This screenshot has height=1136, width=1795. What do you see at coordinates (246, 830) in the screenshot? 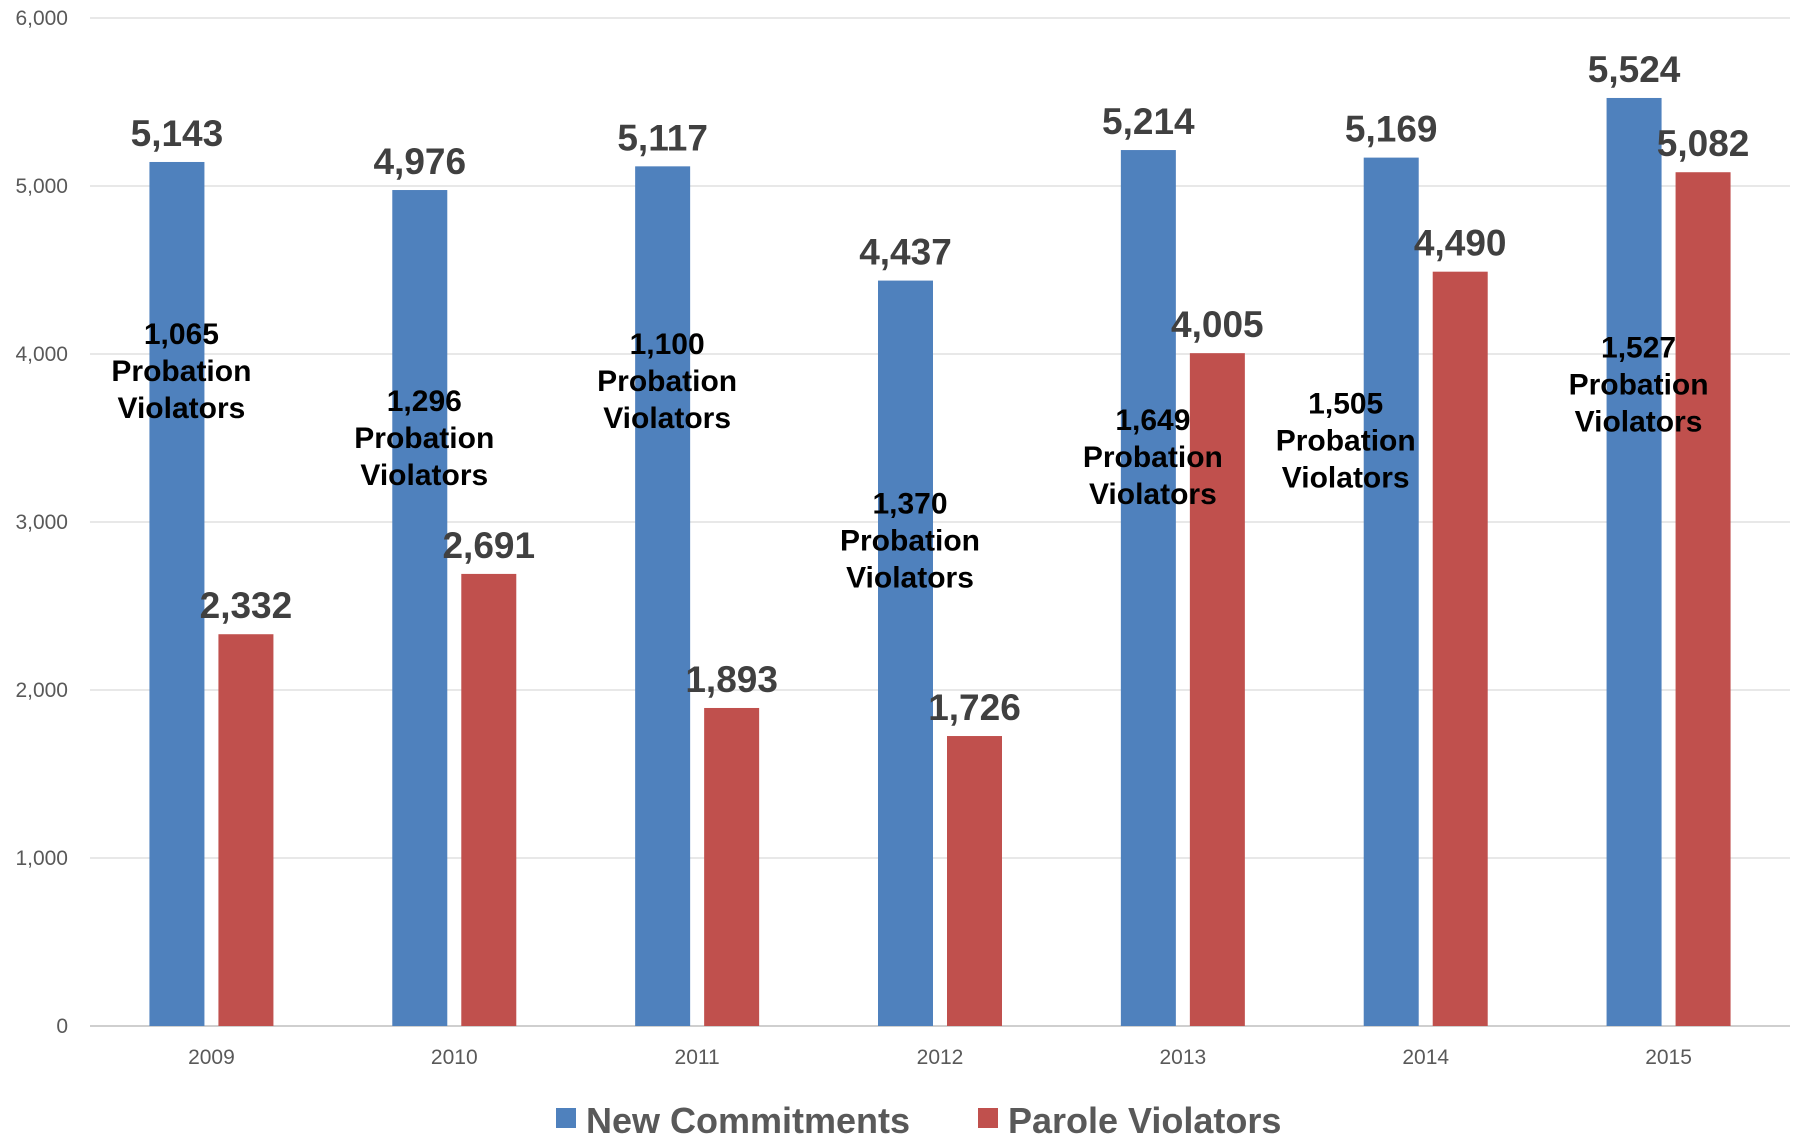
I see `bar-parole-violators-2009` at bounding box center [246, 830].